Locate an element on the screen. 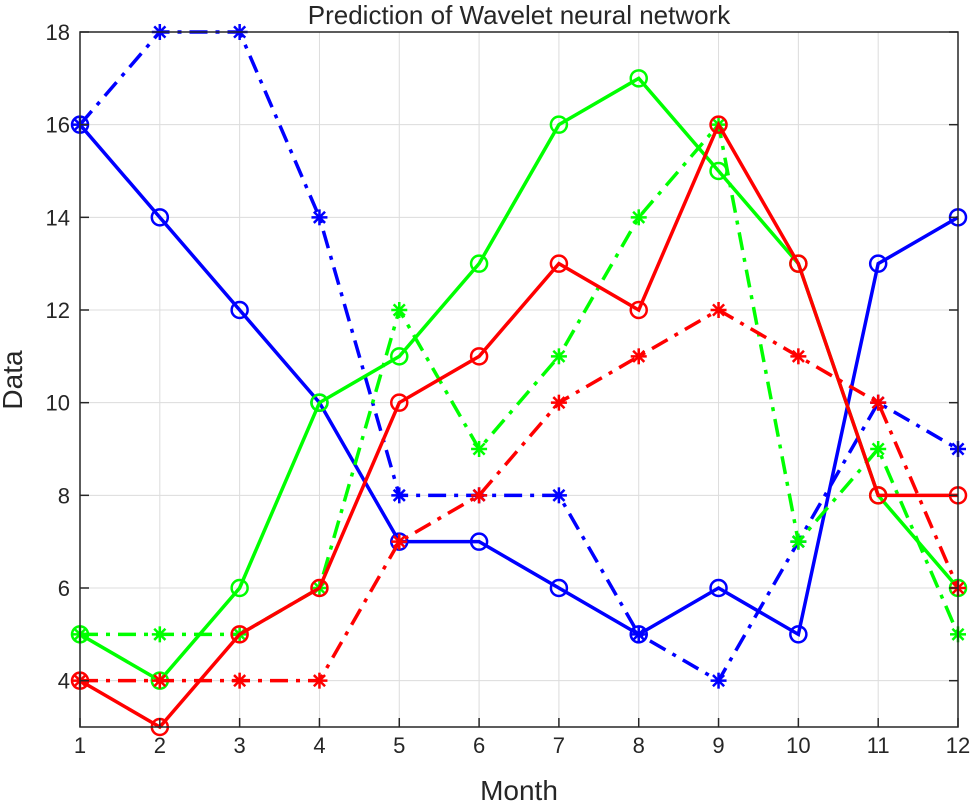 Image resolution: width=975 pixels, height=812 pixels. y-tick-label: 18 is located at coordinates (58, 32).